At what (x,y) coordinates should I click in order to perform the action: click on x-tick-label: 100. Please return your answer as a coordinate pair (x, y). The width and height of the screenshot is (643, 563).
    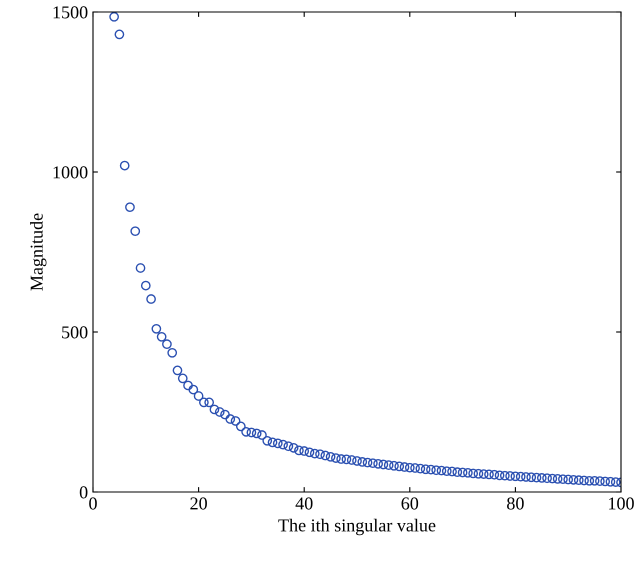
    Looking at the image, I should click on (621, 503).